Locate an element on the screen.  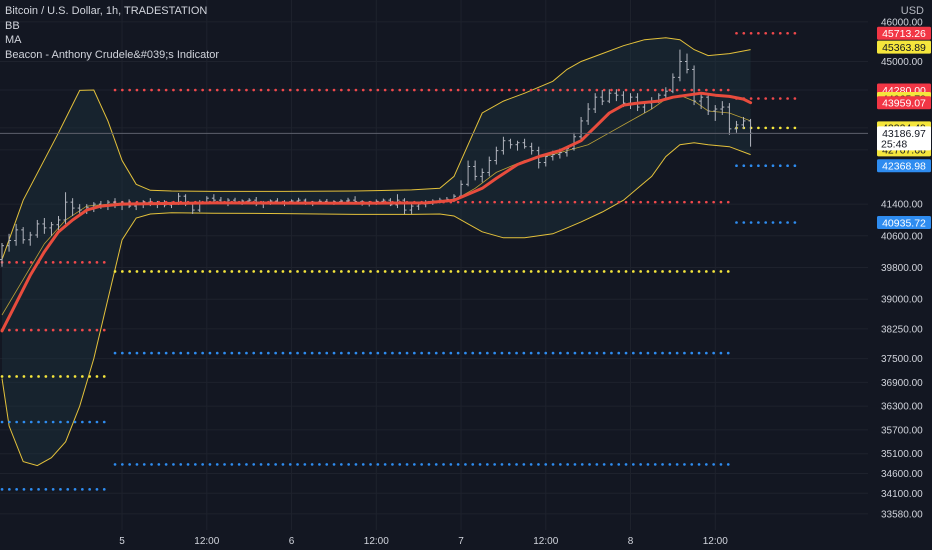
price-badge-label: 40935.72 is located at coordinates (904, 223).